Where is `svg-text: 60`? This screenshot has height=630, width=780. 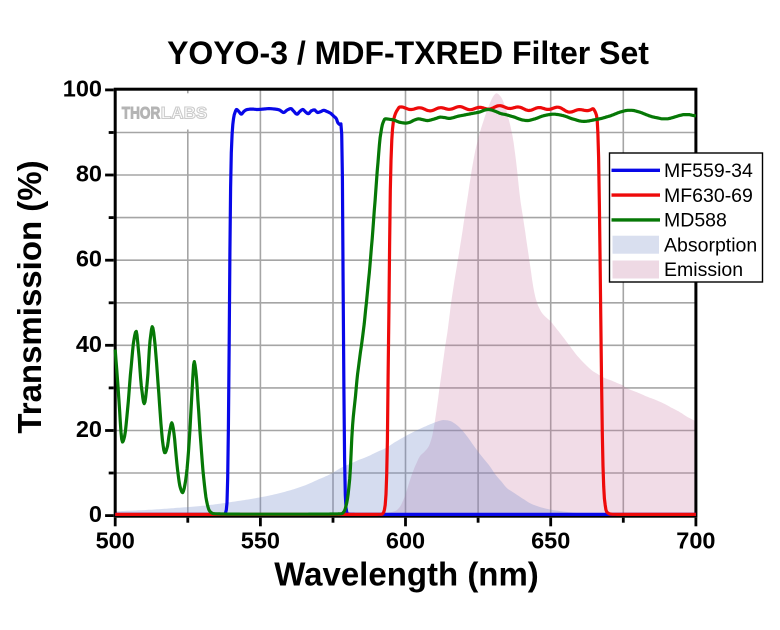
svg-text: 60 is located at coordinates (89, 259).